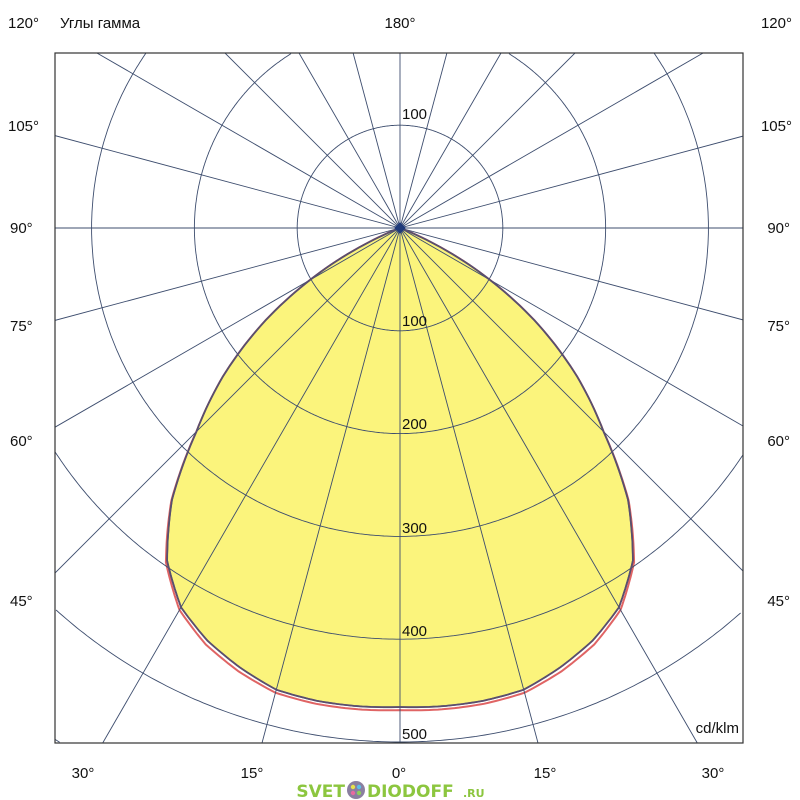 The image size is (800, 800). I want to click on angle-label-right-90: 90°, so click(778, 228).